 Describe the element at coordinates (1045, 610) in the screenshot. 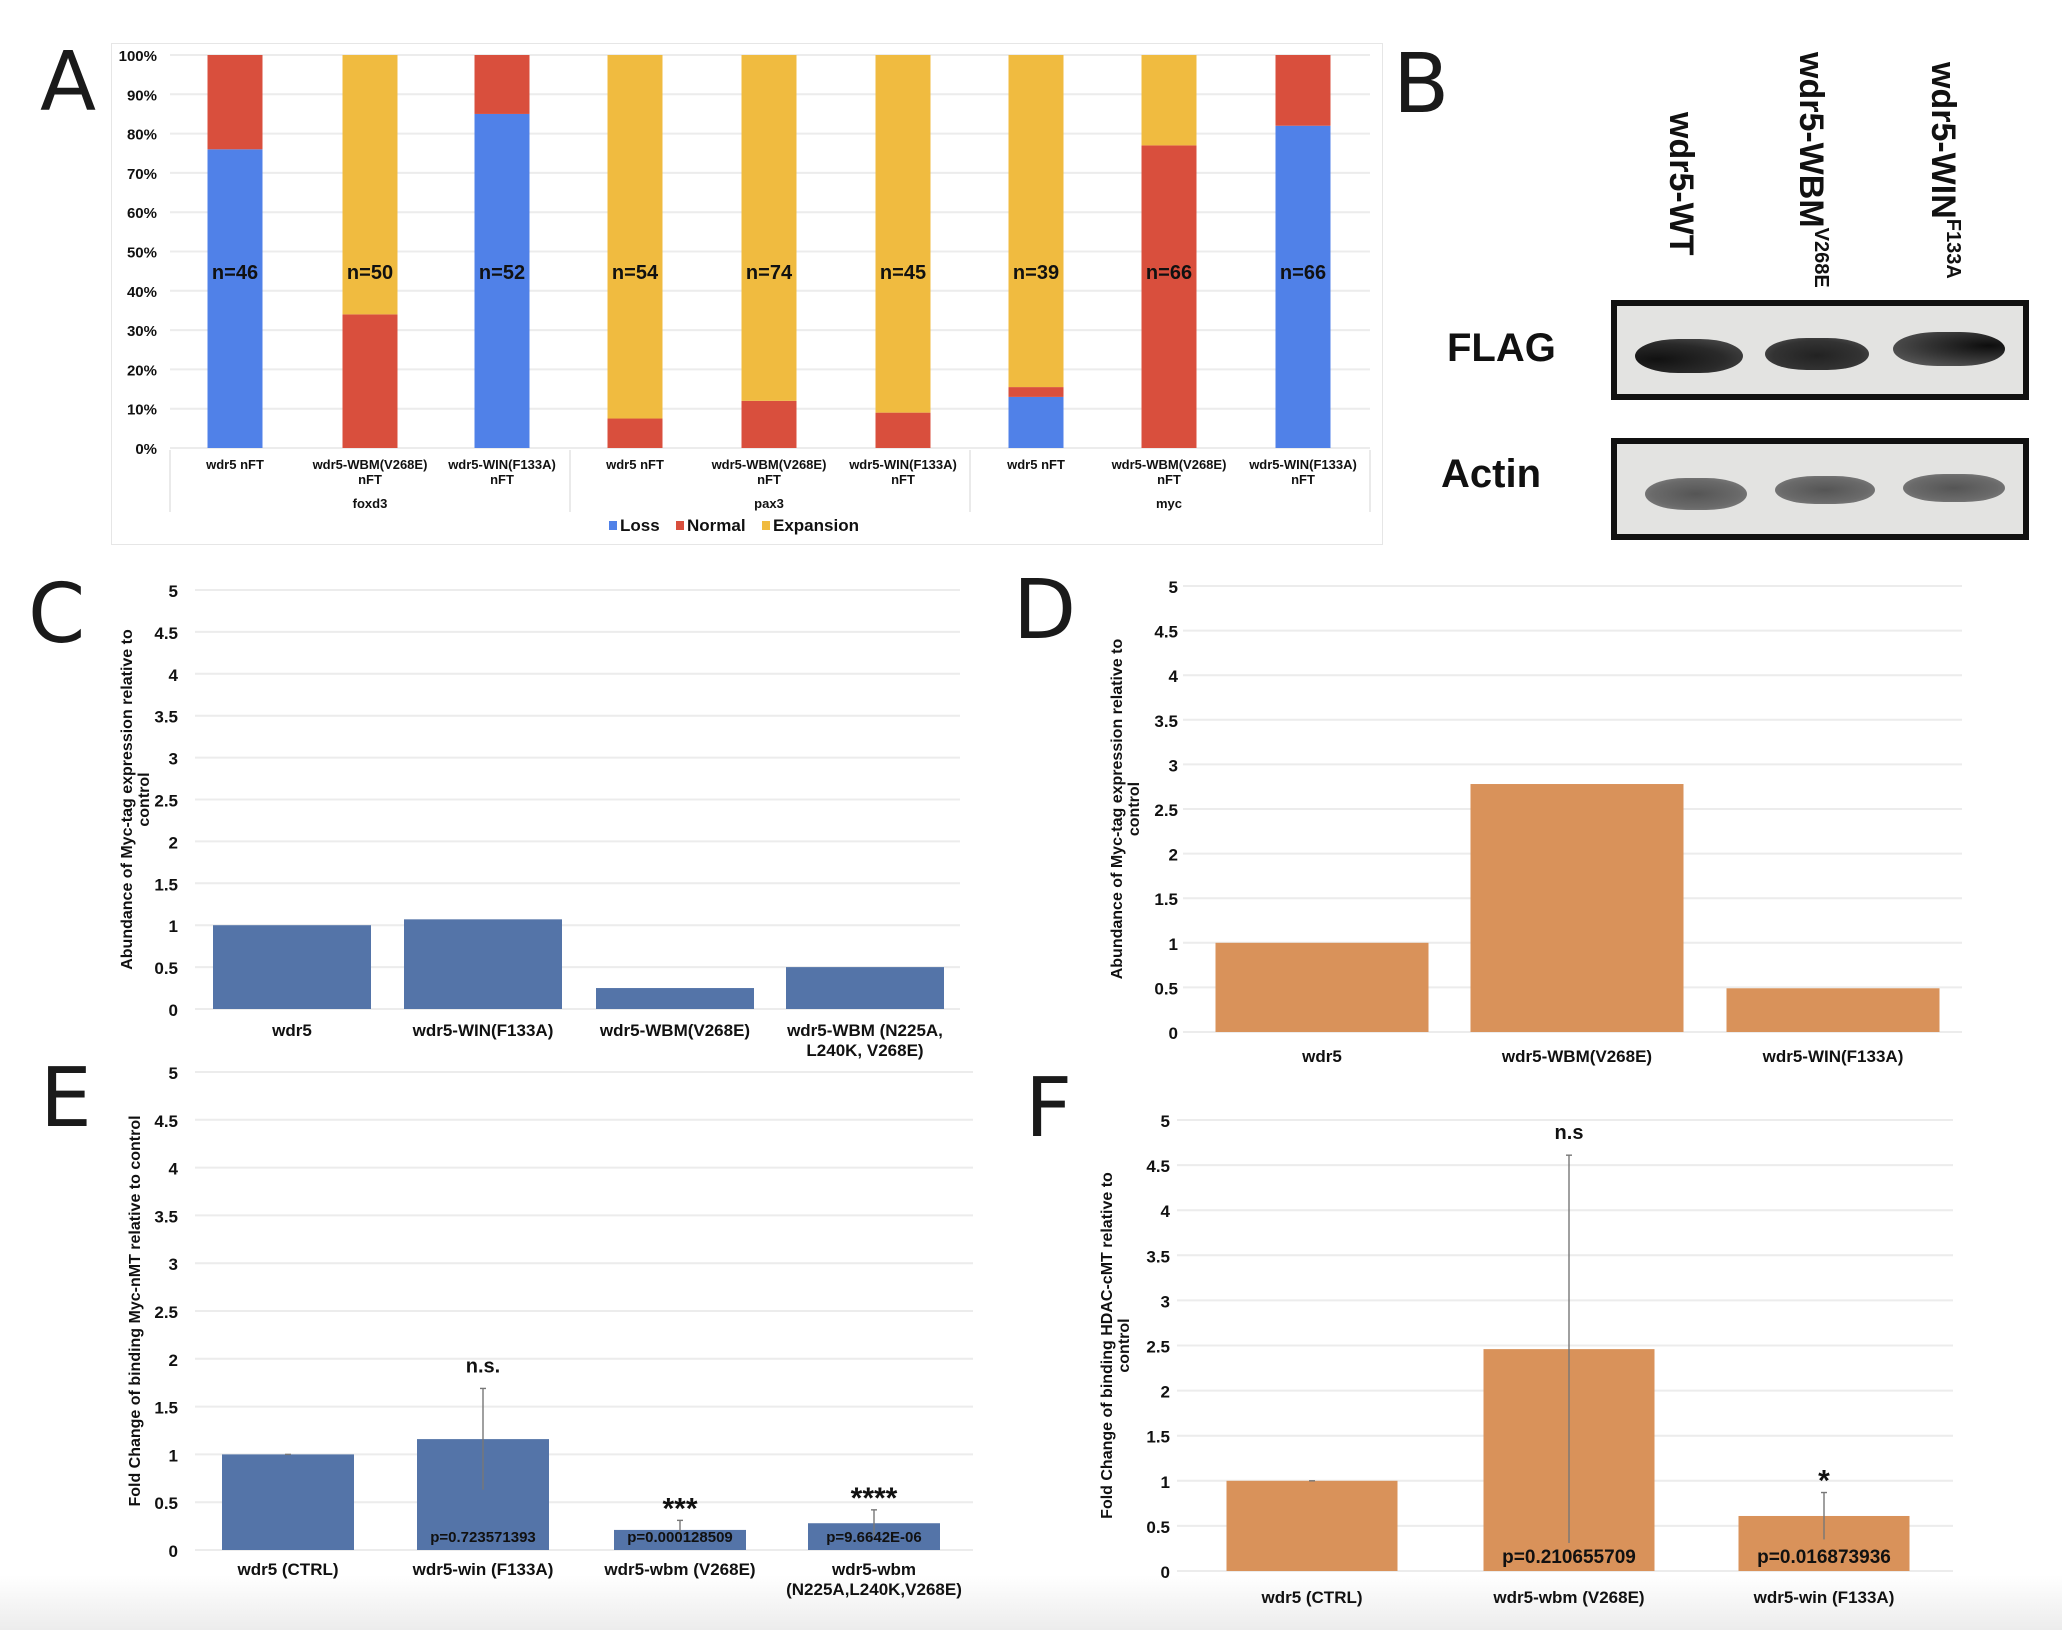

I see `panel-label-d: D` at that location.